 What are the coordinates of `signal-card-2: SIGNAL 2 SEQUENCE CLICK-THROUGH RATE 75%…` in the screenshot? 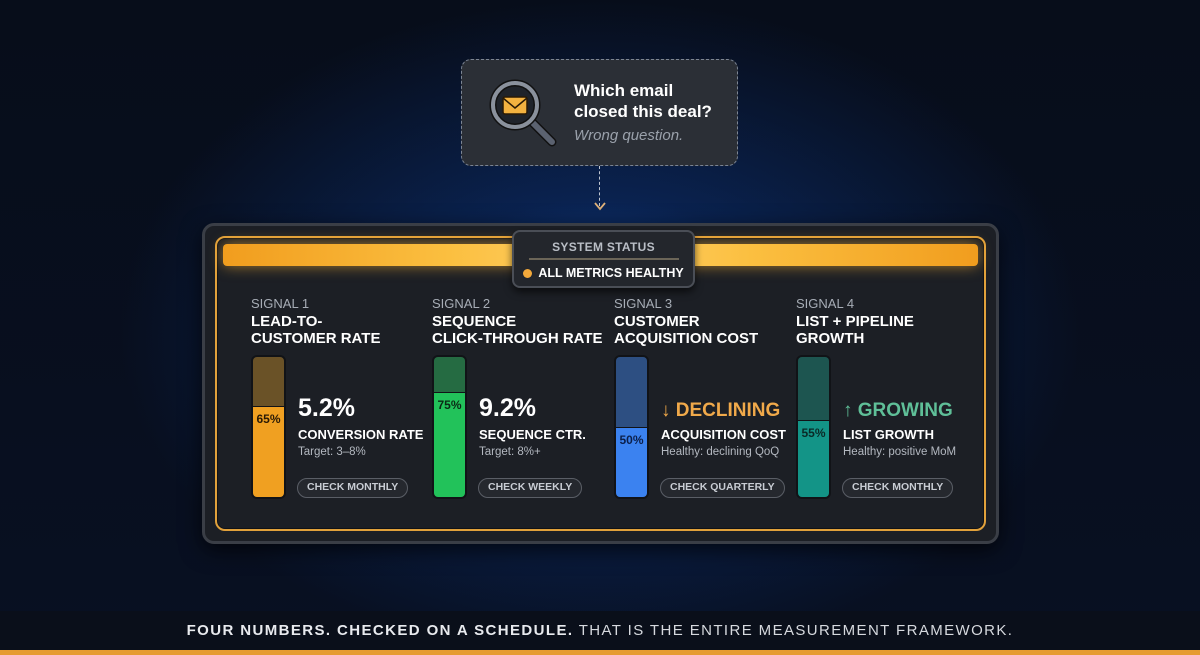 It's located at (519, 401).